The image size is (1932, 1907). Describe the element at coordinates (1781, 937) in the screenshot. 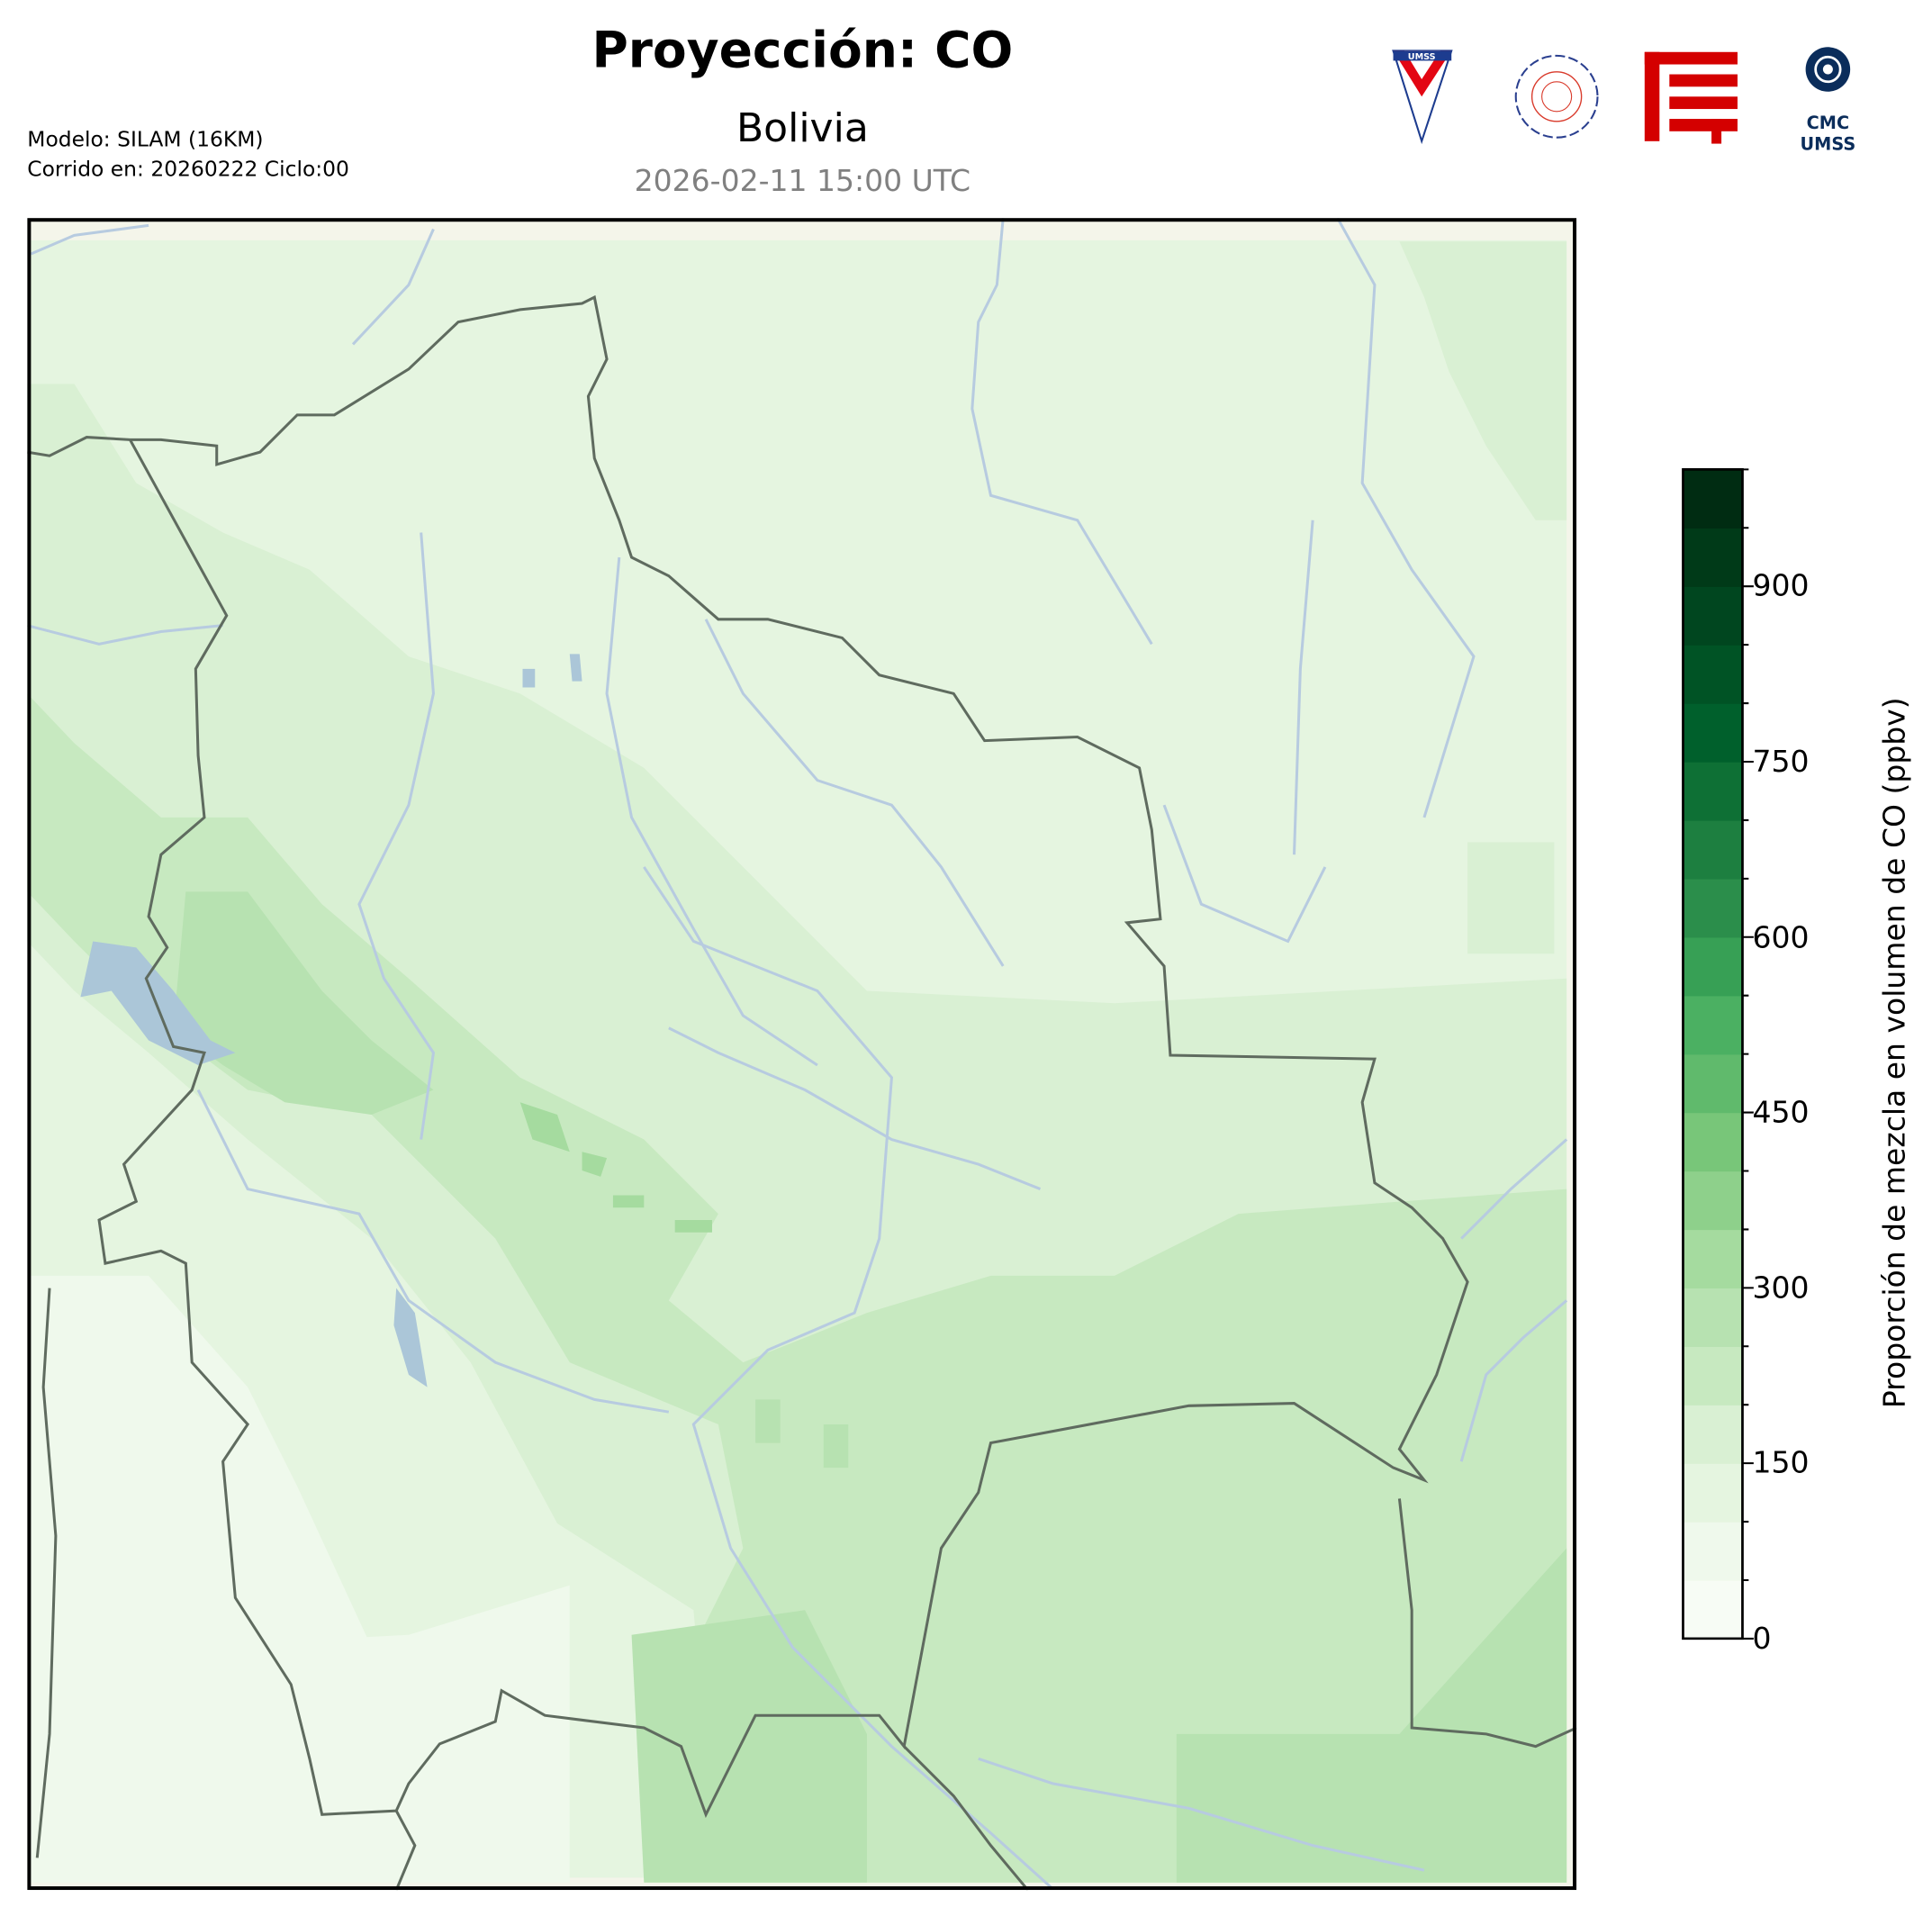

I see `colorbar-tick-label: 600` at that location.